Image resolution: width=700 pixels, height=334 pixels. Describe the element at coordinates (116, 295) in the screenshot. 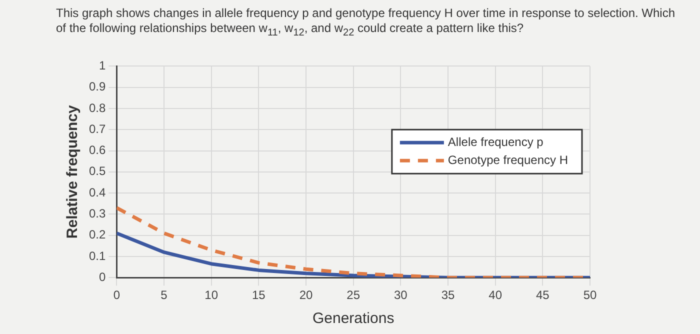

I see `x-tick-label: 0` at that location.